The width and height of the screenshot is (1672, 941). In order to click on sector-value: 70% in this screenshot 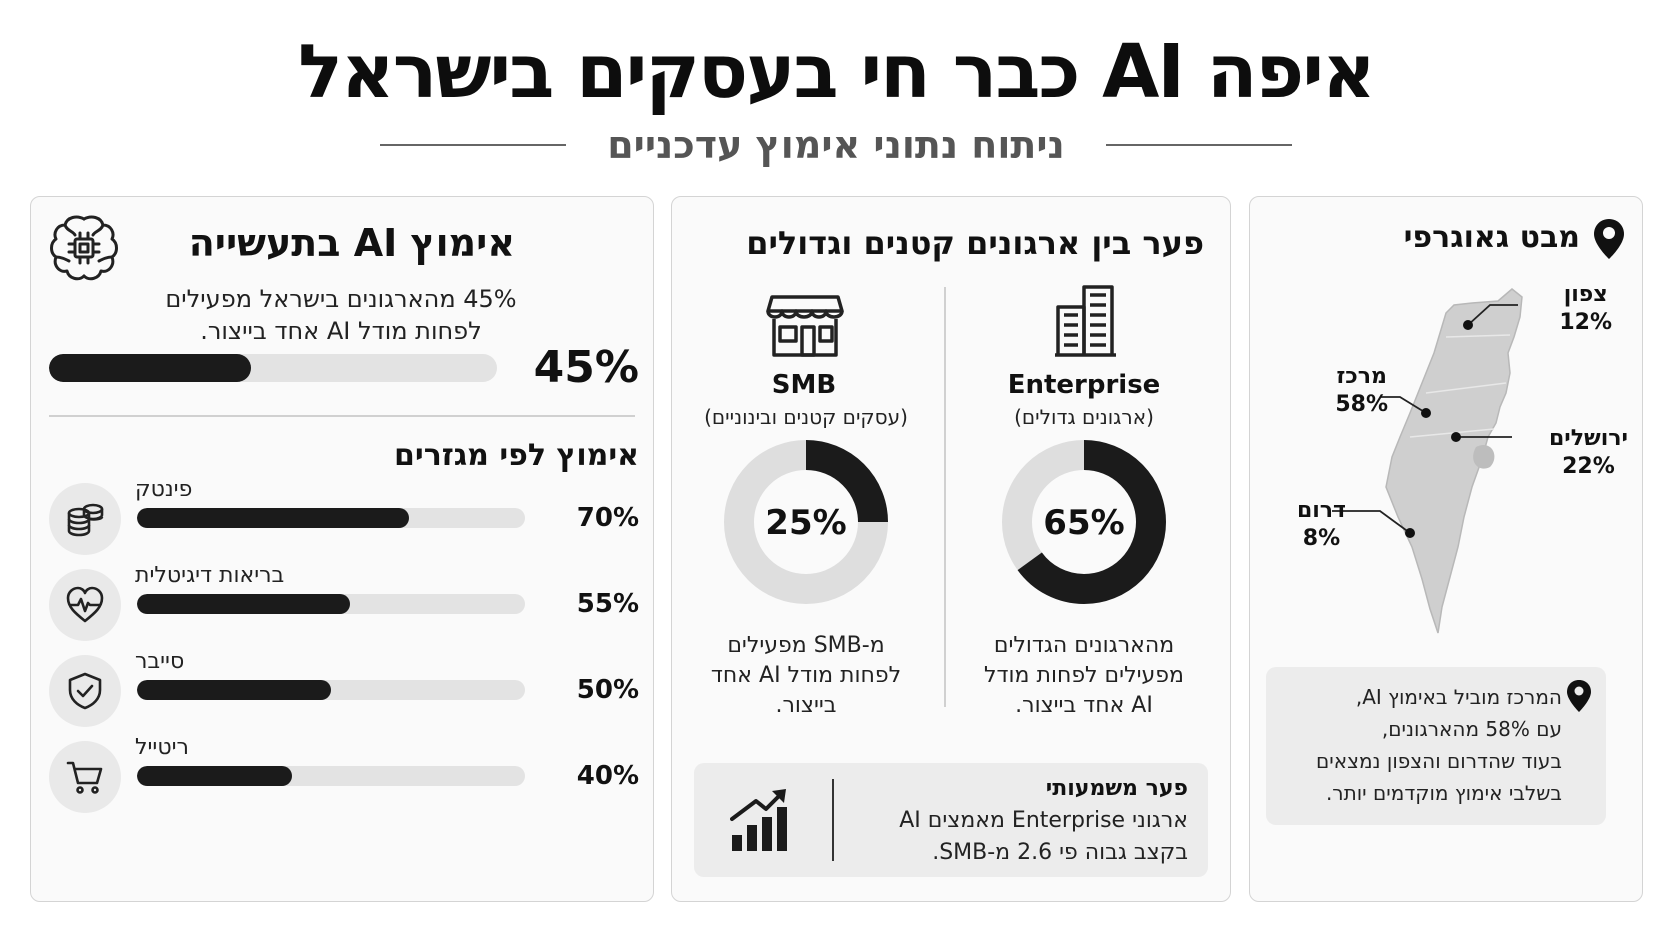, I will do `click(607, 518)`.